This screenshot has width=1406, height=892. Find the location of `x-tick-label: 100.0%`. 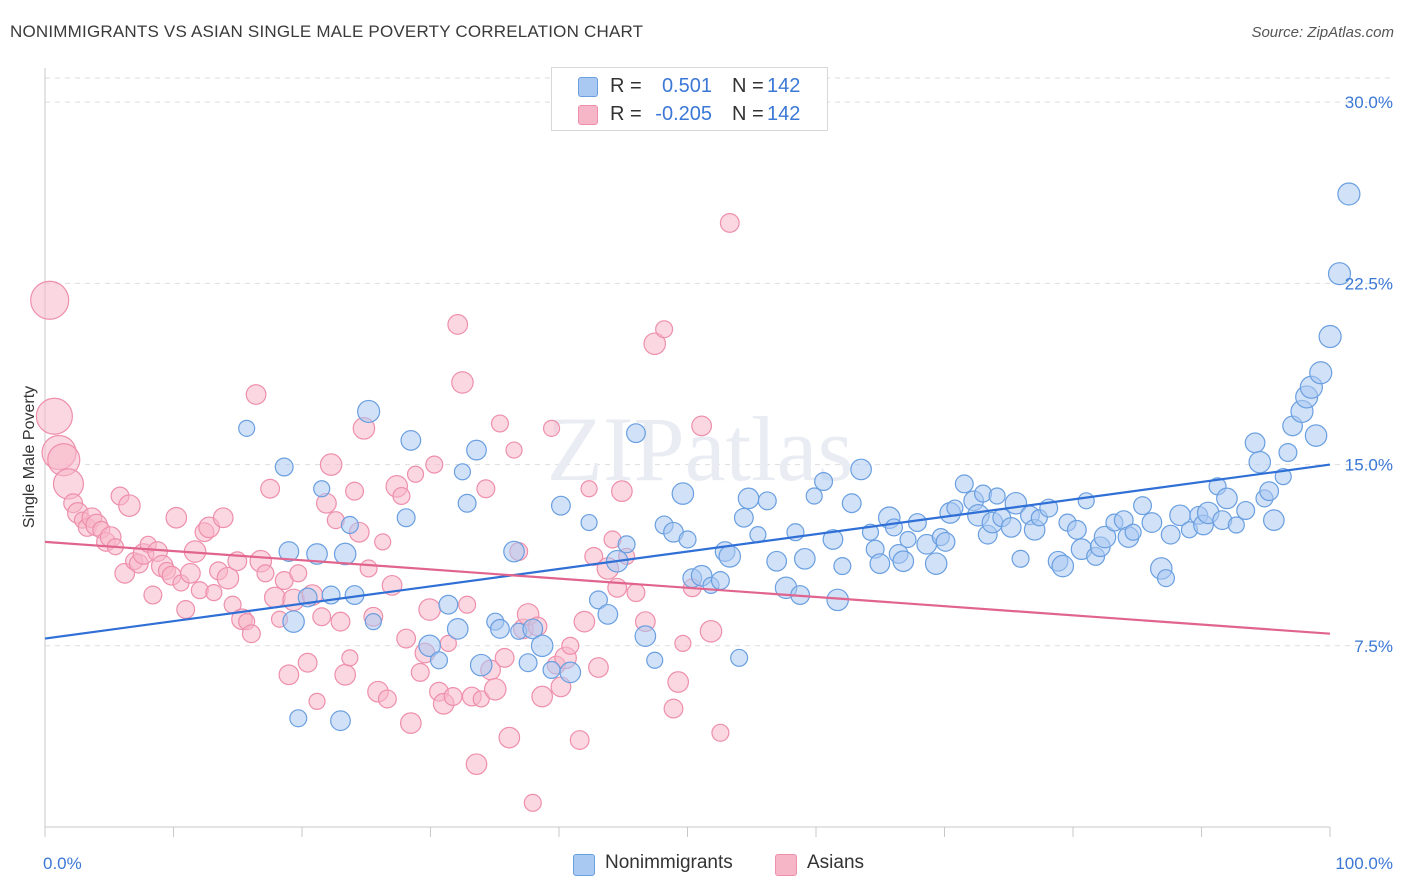

x-tick-label: 100.0% is located at coordinates (1364, 863).